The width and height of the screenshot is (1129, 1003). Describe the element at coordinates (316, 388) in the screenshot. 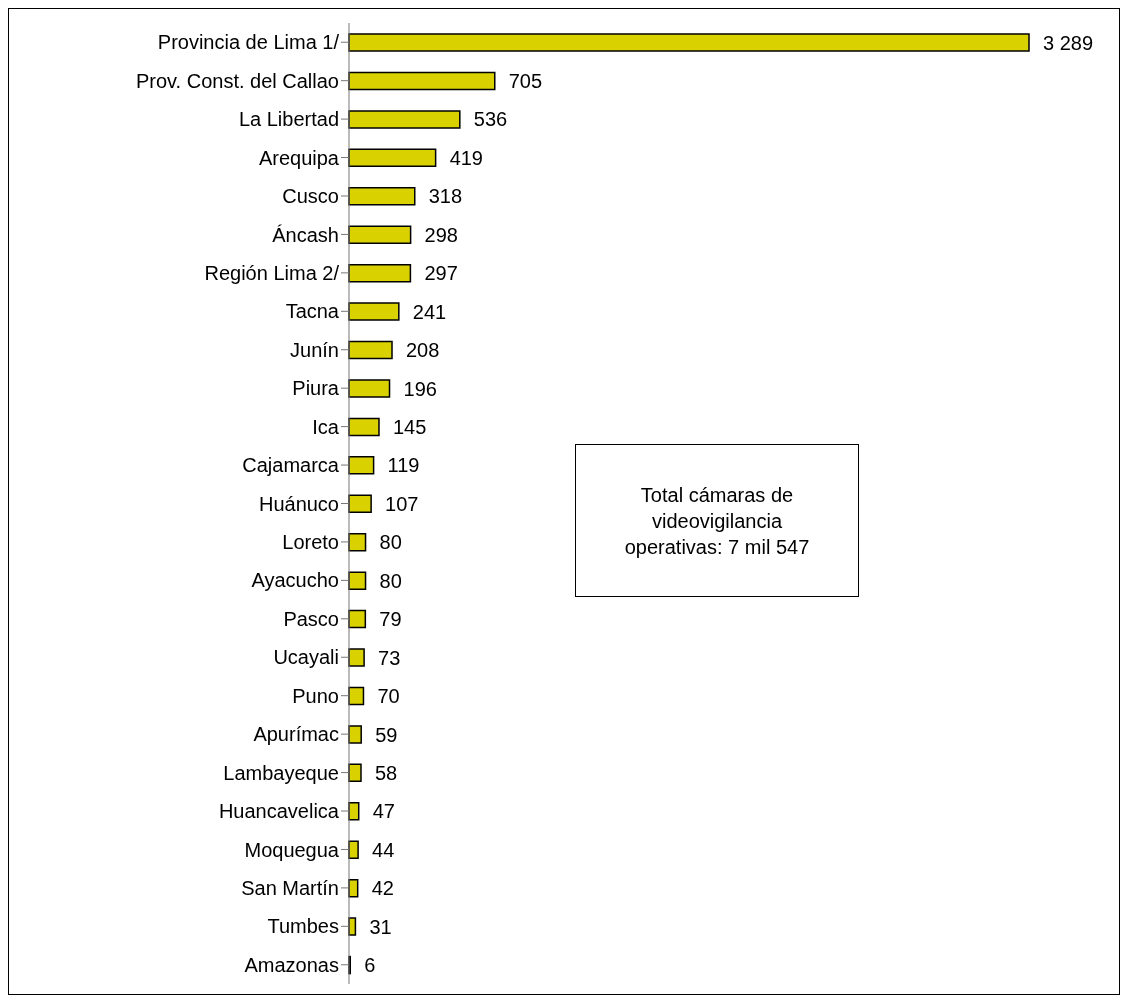

I see `y-tick-label: Piura` at that location.